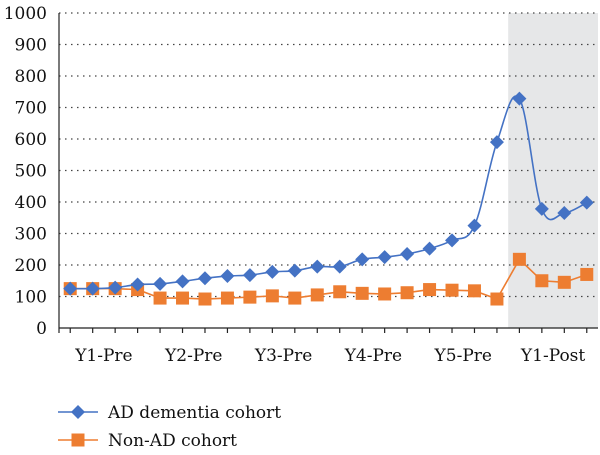  I want to click on x-tick-label: Y1-Post, so click(552, 356).